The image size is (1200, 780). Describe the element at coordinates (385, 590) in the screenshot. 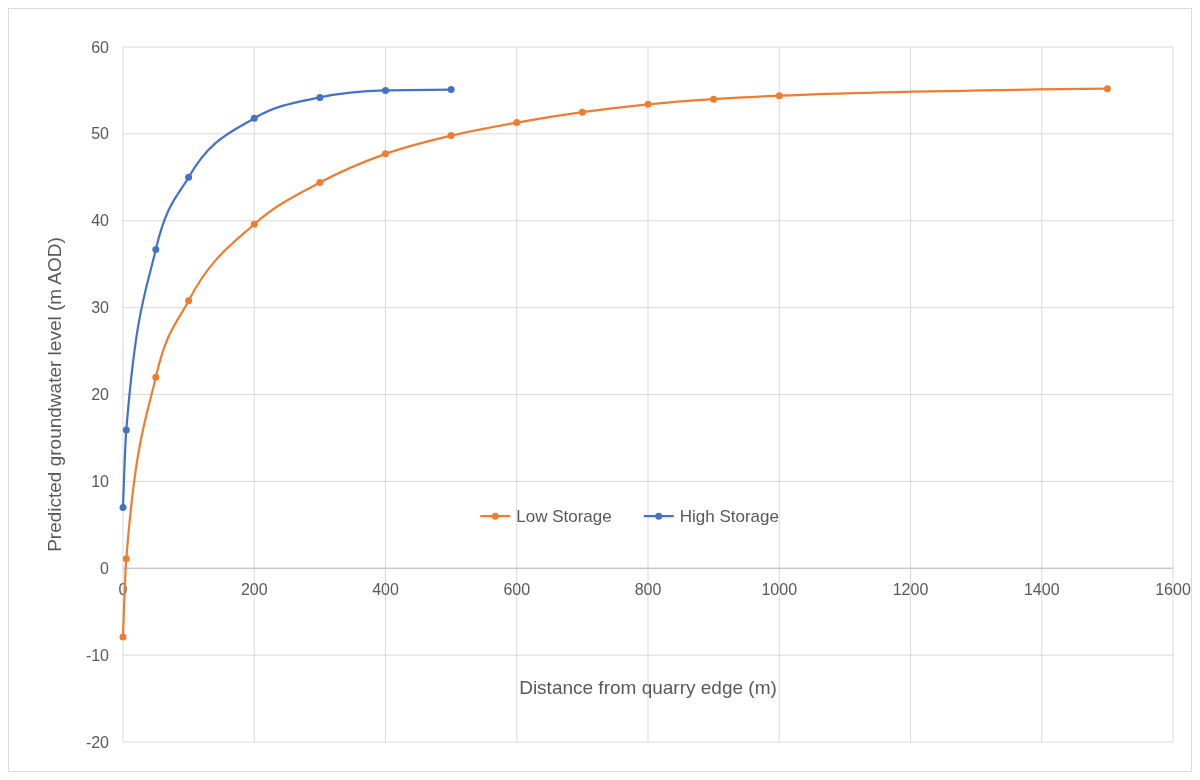

I see `x-tick-label: 400` at that location.